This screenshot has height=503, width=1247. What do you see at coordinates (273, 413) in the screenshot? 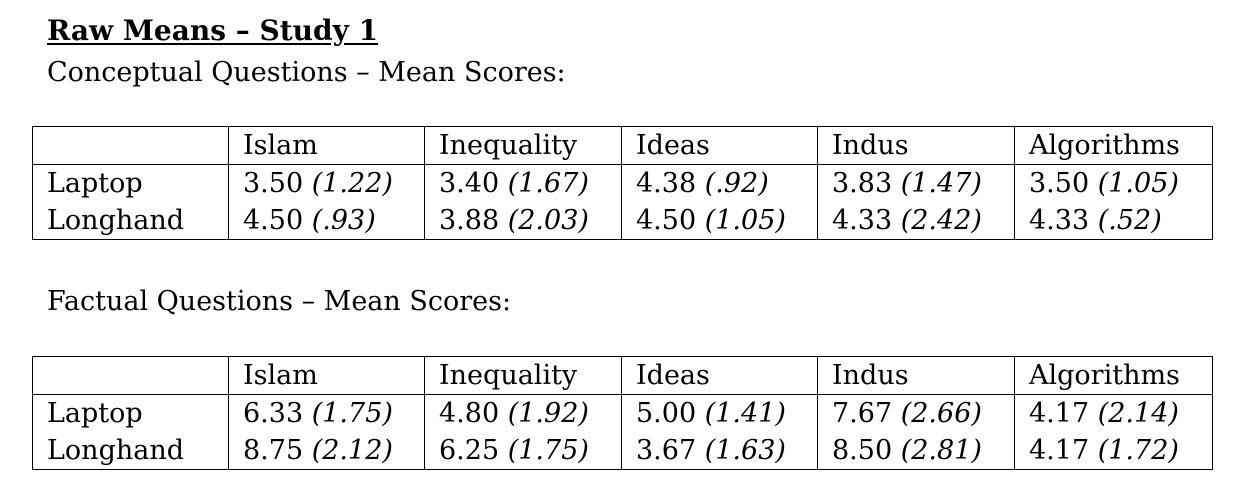
I see `mean-value: 6.33` at bounding box center [273, 413].